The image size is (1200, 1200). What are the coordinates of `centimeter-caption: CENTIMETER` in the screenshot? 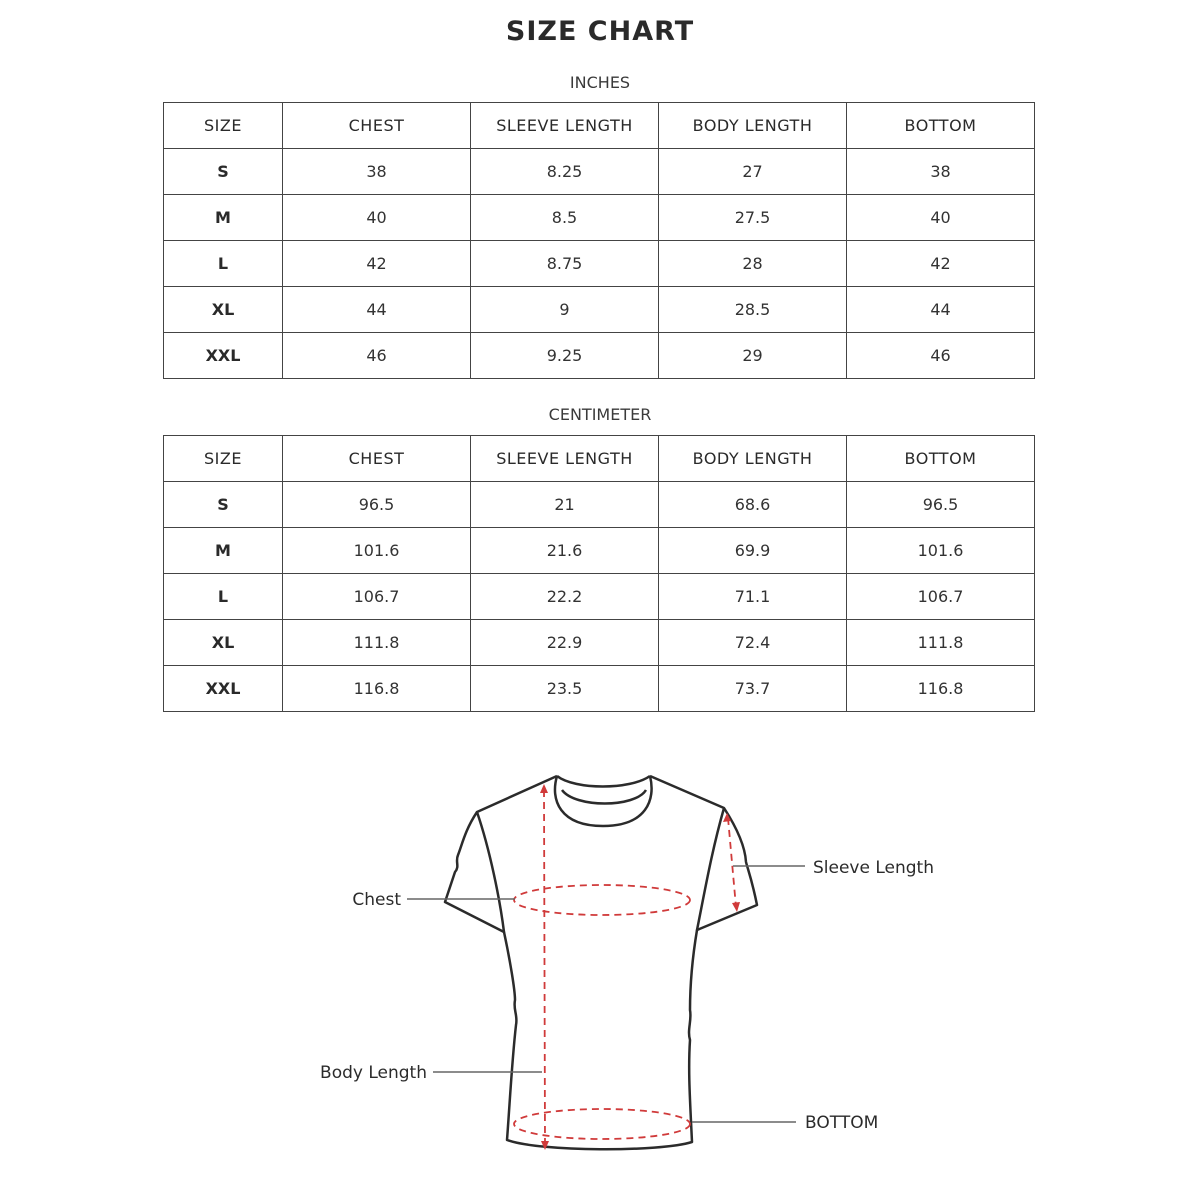 It's located at (600, 414).